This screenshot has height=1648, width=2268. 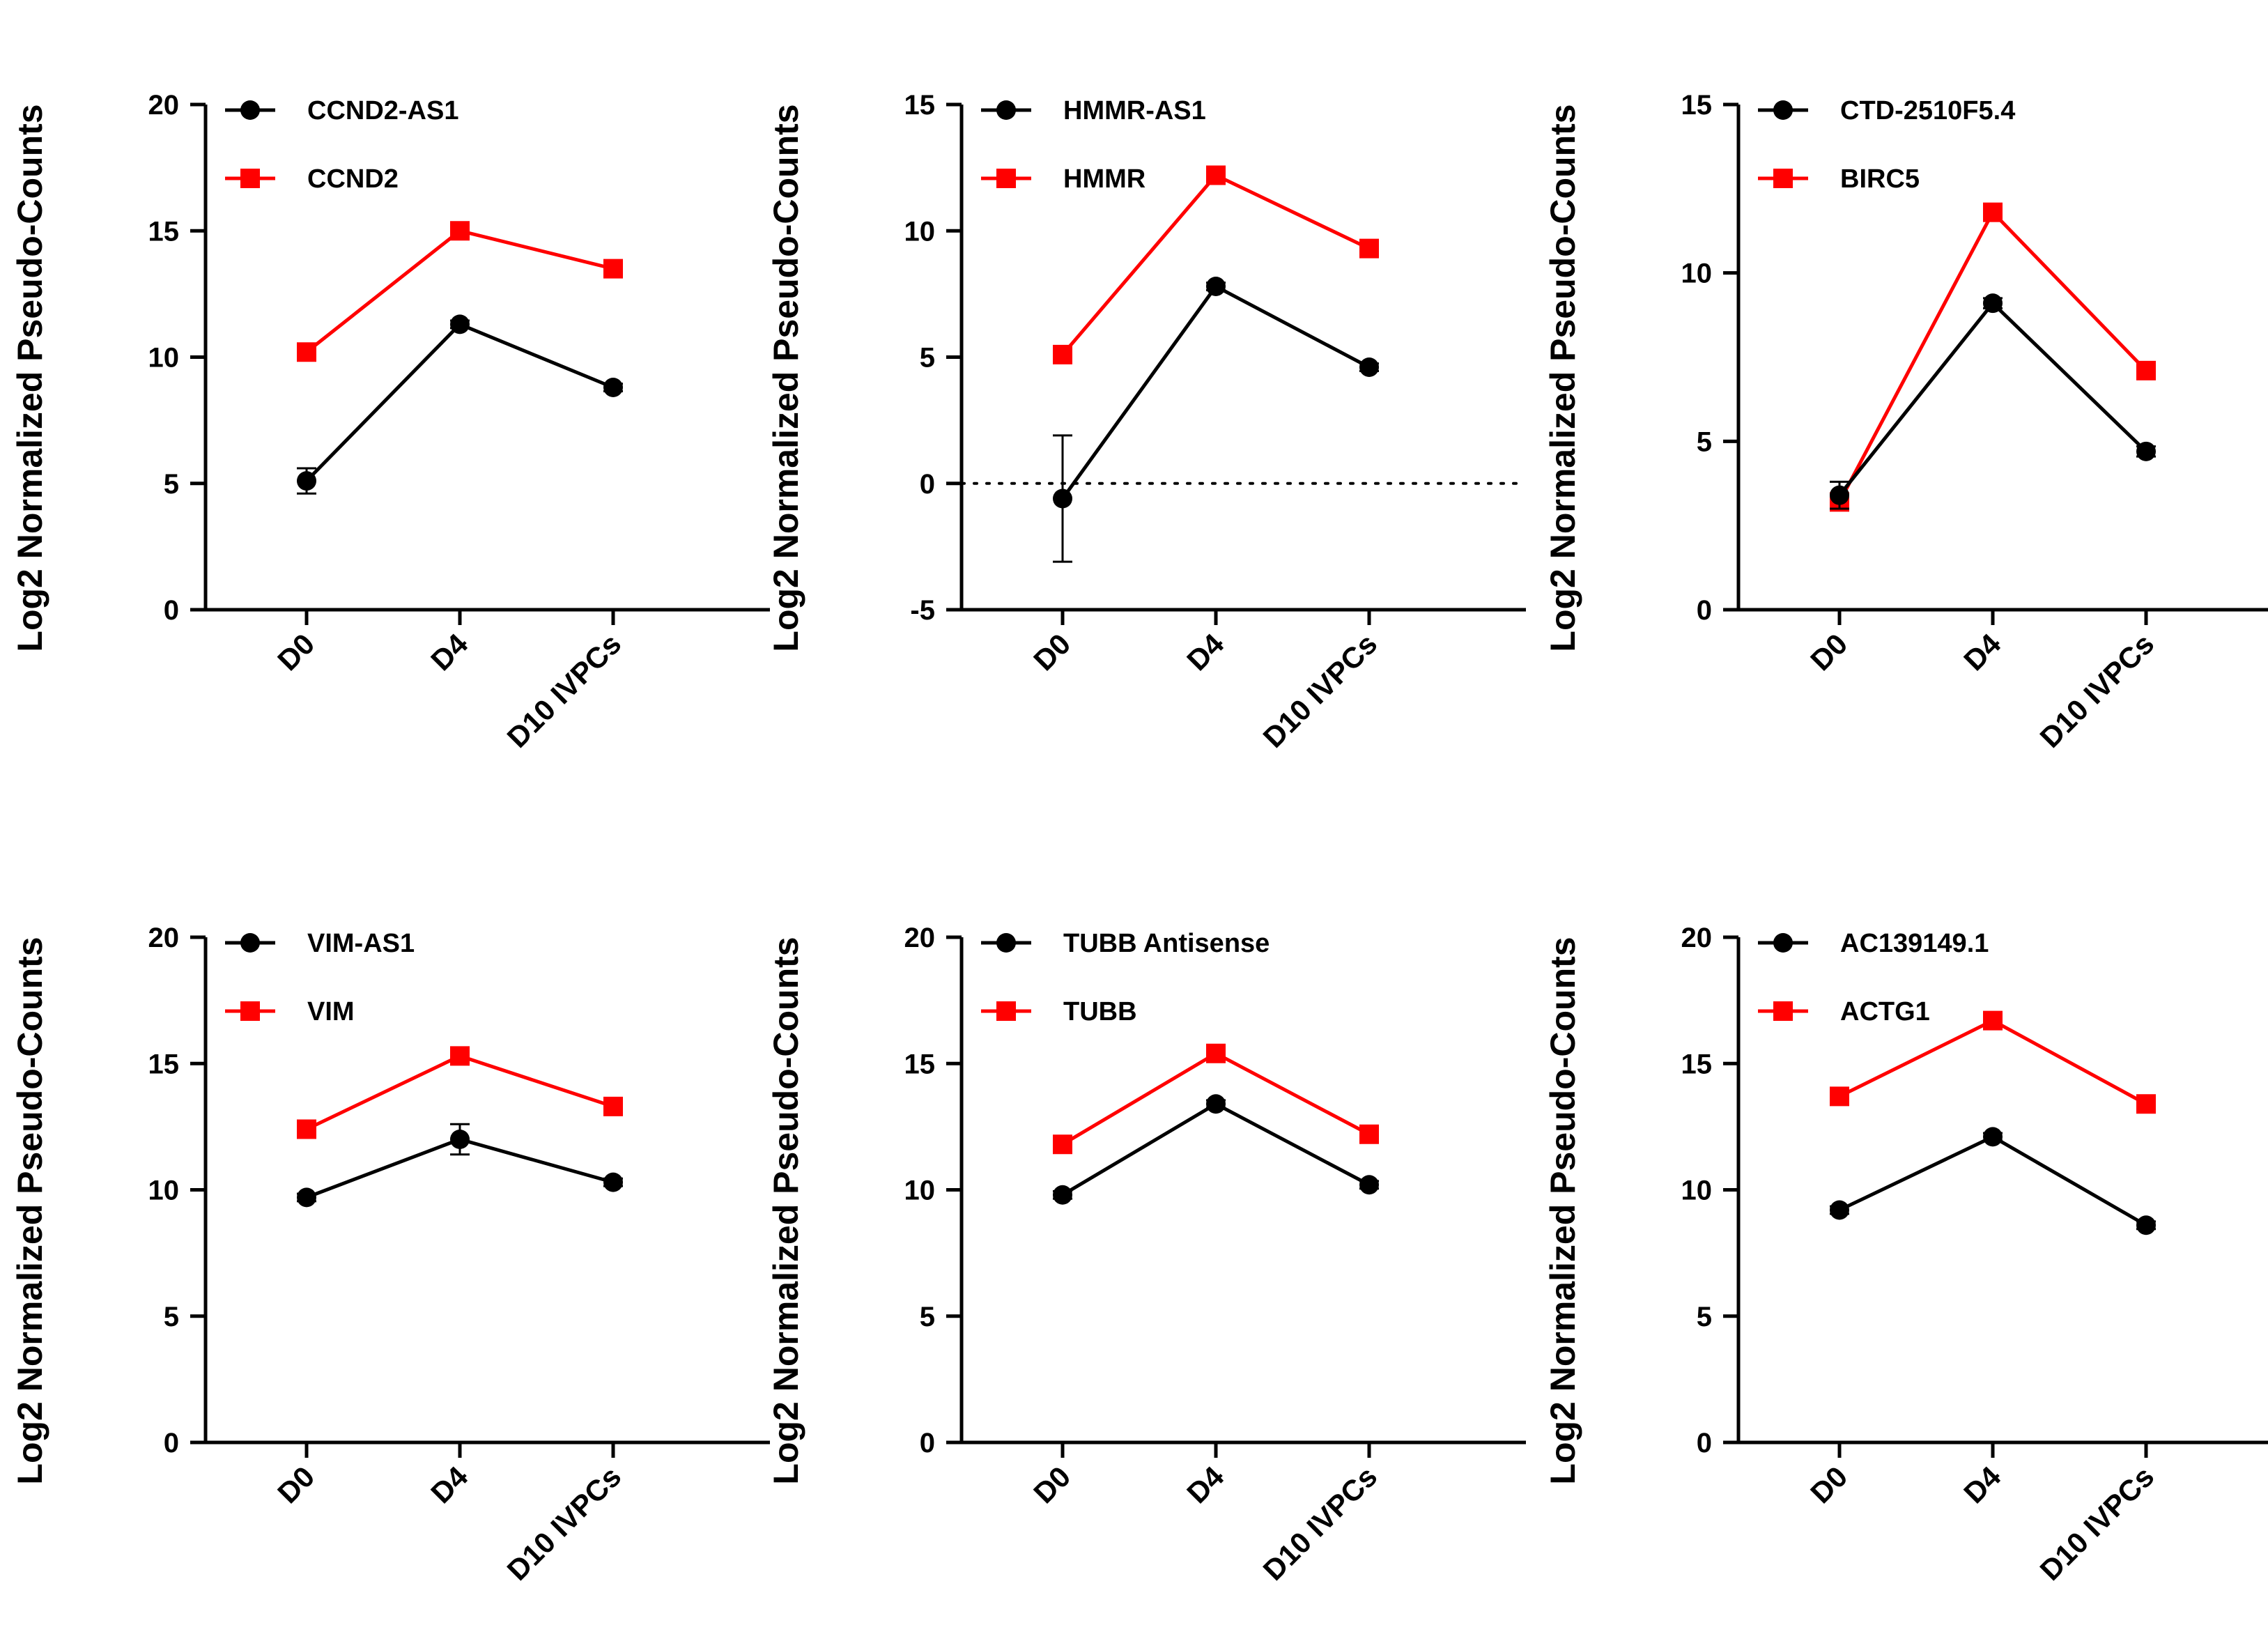 I want to click on legend-label: HMMR-AS1, so click(x=1134, y=110).